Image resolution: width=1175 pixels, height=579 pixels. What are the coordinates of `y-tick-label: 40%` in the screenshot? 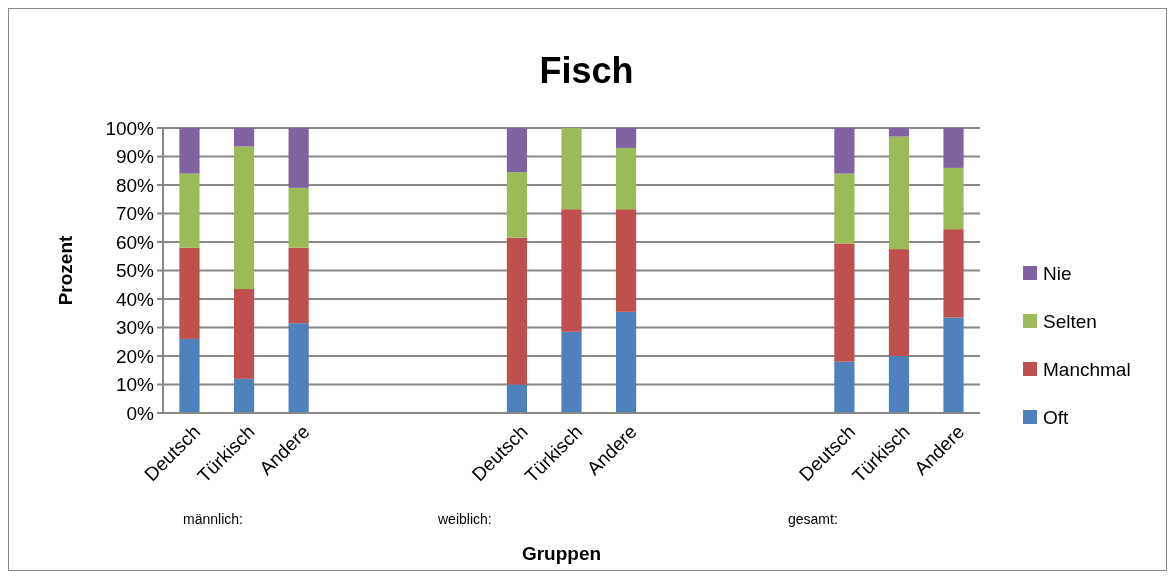 It's located at (135, 299).